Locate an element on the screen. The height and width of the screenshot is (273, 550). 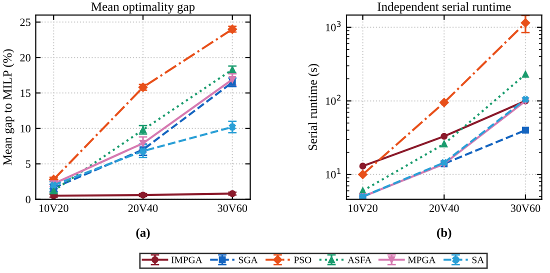
x-axis-title: (b) is located at coordinates (444, 234).